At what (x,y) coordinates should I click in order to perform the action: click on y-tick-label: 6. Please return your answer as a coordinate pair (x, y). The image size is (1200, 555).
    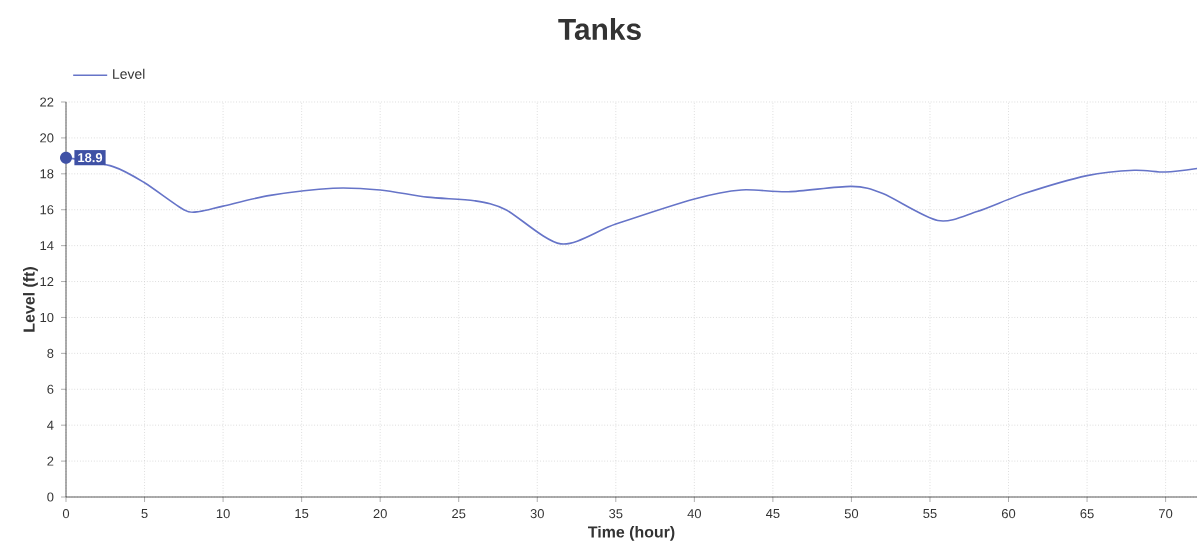
    Looking at the image, I should click on (50, 389).